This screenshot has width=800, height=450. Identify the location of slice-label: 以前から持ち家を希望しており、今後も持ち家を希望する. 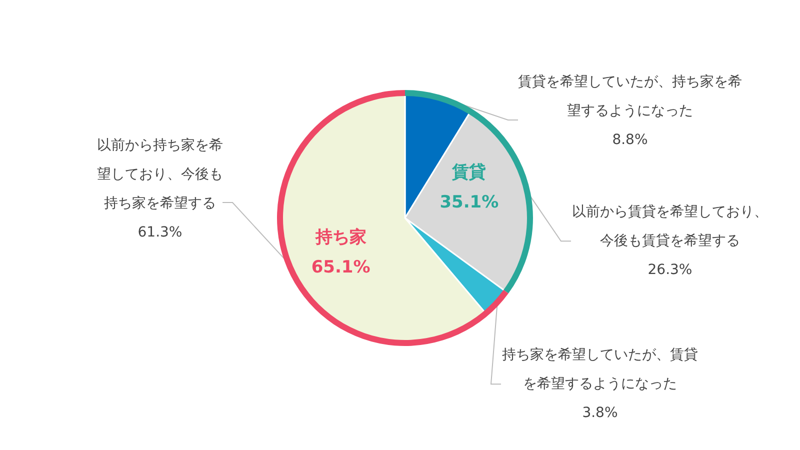
(160, 175).